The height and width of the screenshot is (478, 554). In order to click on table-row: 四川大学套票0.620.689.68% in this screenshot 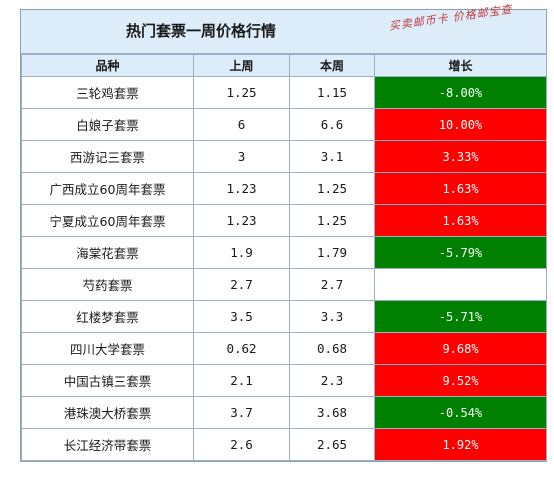, I will do `click(284, 349)`.